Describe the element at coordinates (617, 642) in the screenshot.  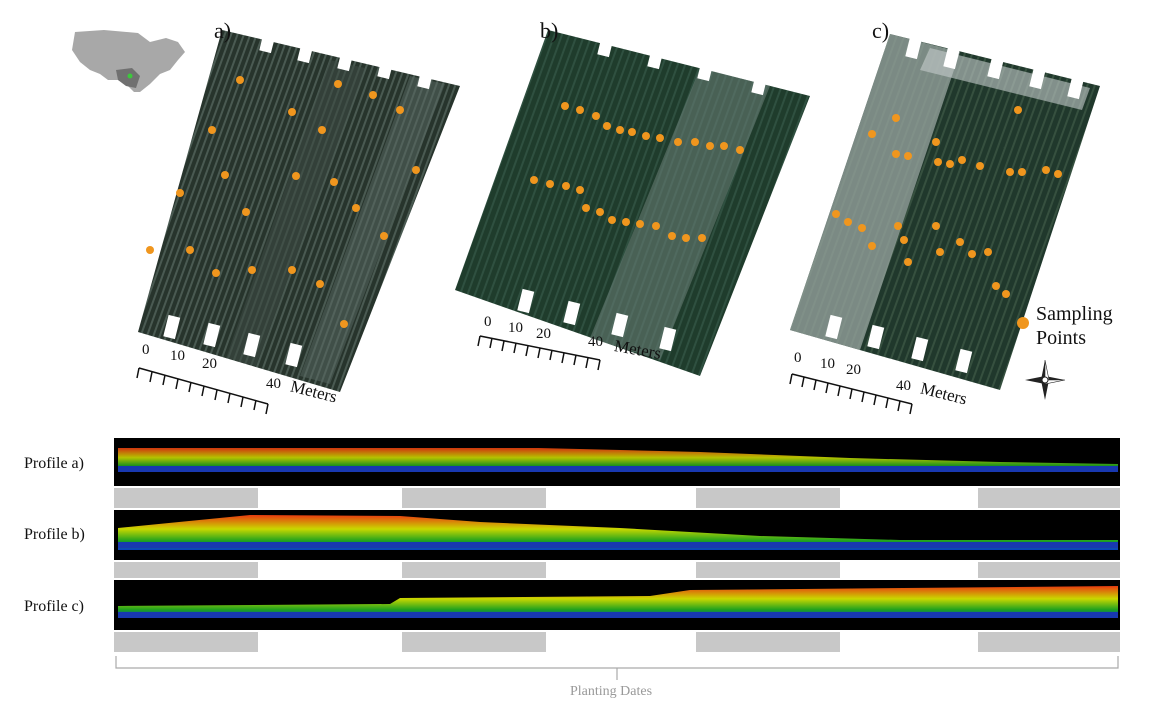
I see `profile-c-date-bars` at that location.